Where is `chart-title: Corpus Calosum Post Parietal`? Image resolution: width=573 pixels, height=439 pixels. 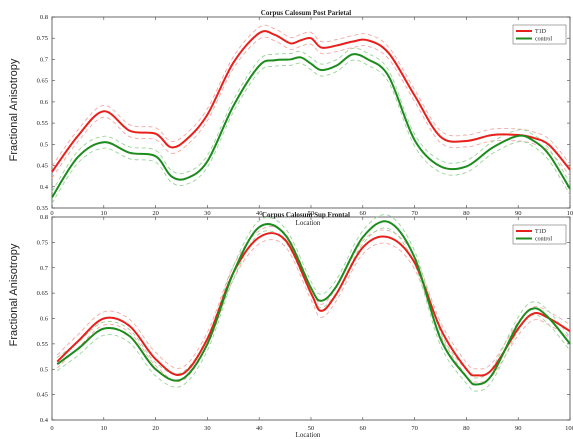
chart-title: Corpus Calosum Post Parietal is located at coordinates (306, 13).